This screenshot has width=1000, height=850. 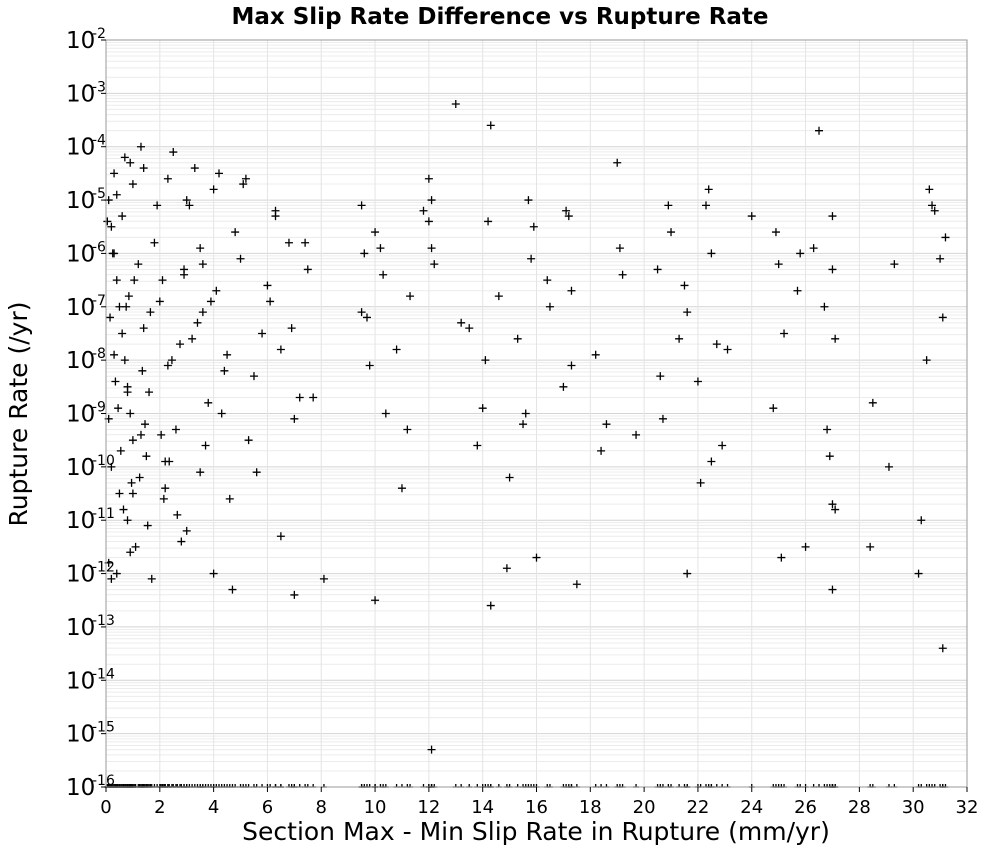 I want to click on y-tick-exponent: -2, so click(x=99, y=34).